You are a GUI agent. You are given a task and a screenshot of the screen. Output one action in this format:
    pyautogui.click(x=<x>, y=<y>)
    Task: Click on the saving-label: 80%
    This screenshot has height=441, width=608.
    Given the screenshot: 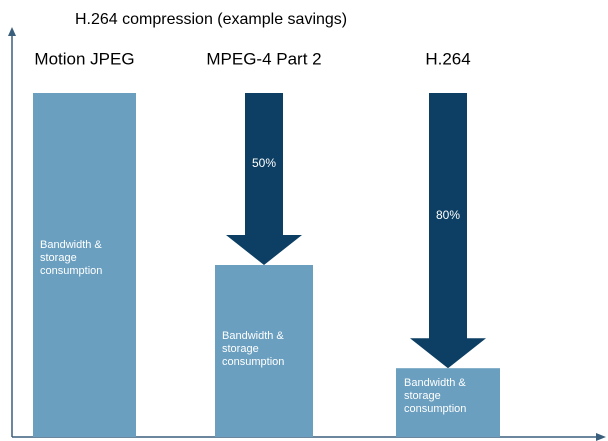 What is the action you would take?
    pyautogui.click(x=448, y=215)
    